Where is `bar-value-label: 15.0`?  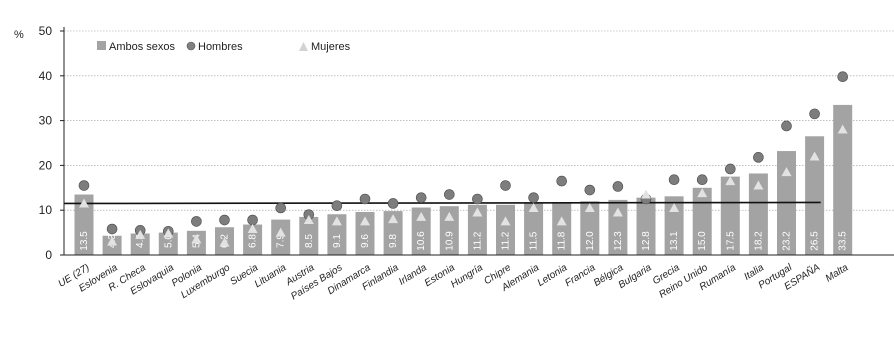 bar-value-label: 15.0 is located at coordinates (702, 241).